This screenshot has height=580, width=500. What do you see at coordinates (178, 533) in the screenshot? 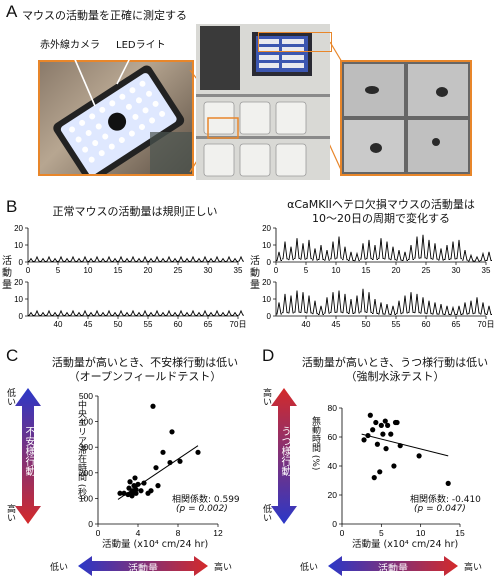
I see `x-tick-label: 8` at bounding box center [178, 533].